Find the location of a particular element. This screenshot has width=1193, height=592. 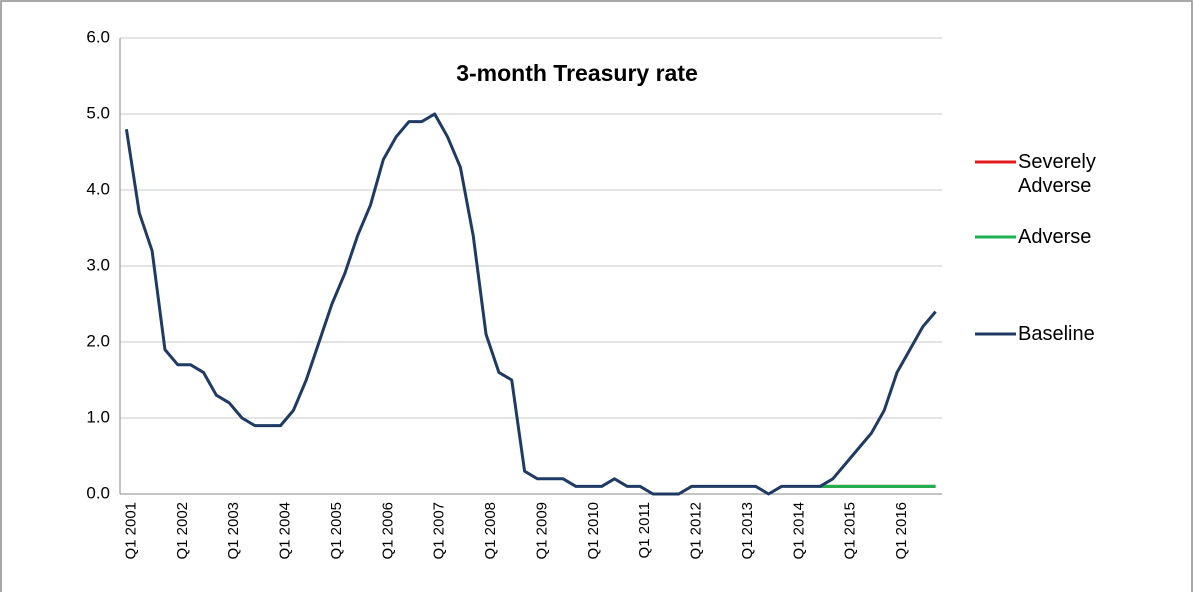

y-tick-label: 0.0 is located at coordinates (98, 492).